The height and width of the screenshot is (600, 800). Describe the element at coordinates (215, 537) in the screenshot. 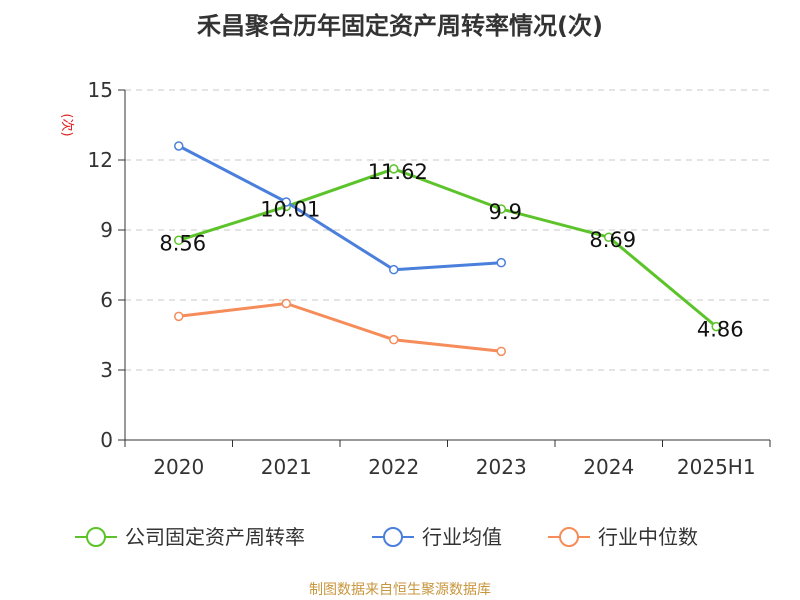

I see `legend-label: 公司固定资产周转率` at that location.